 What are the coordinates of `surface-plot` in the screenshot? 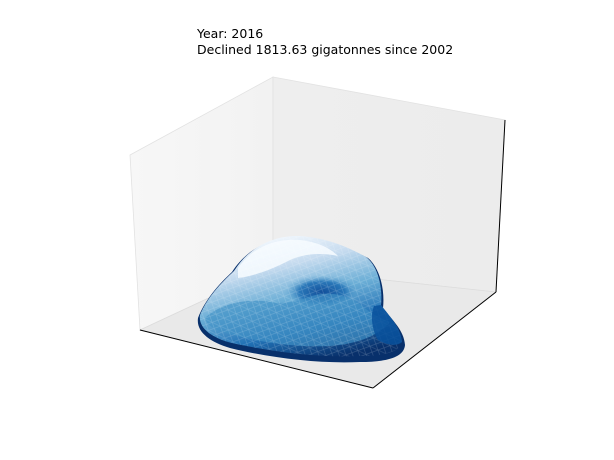 It's located at (301, 299).